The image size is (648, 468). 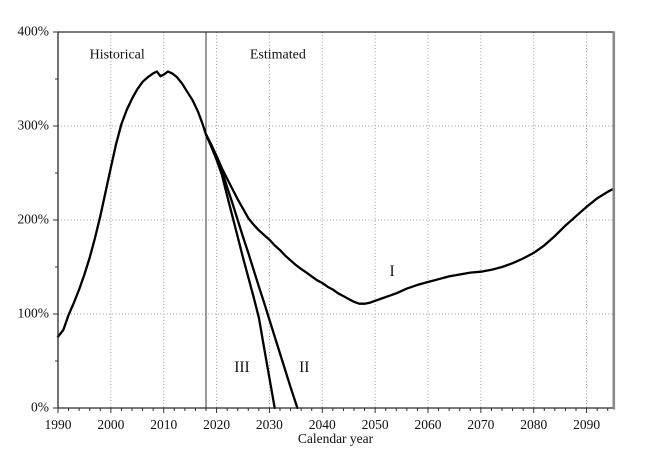 I want to click on x-tick-label: 2040, so click(x=322, y=424).